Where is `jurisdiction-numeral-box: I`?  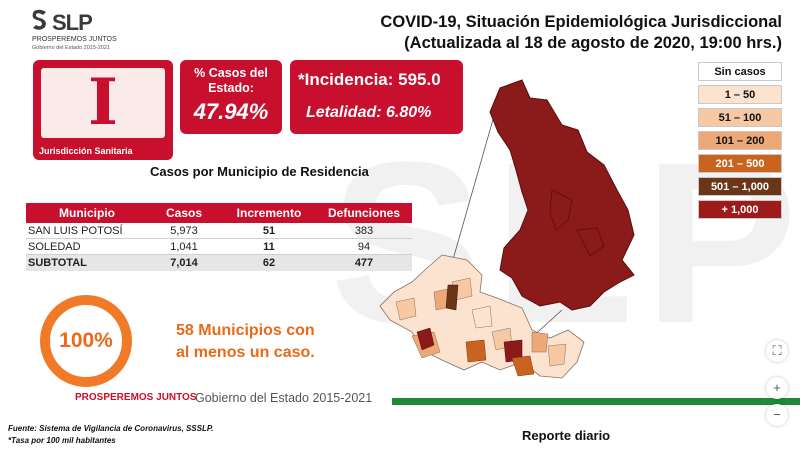 jurisdiction-numeral-box: I is located at coordinates (103, 103).